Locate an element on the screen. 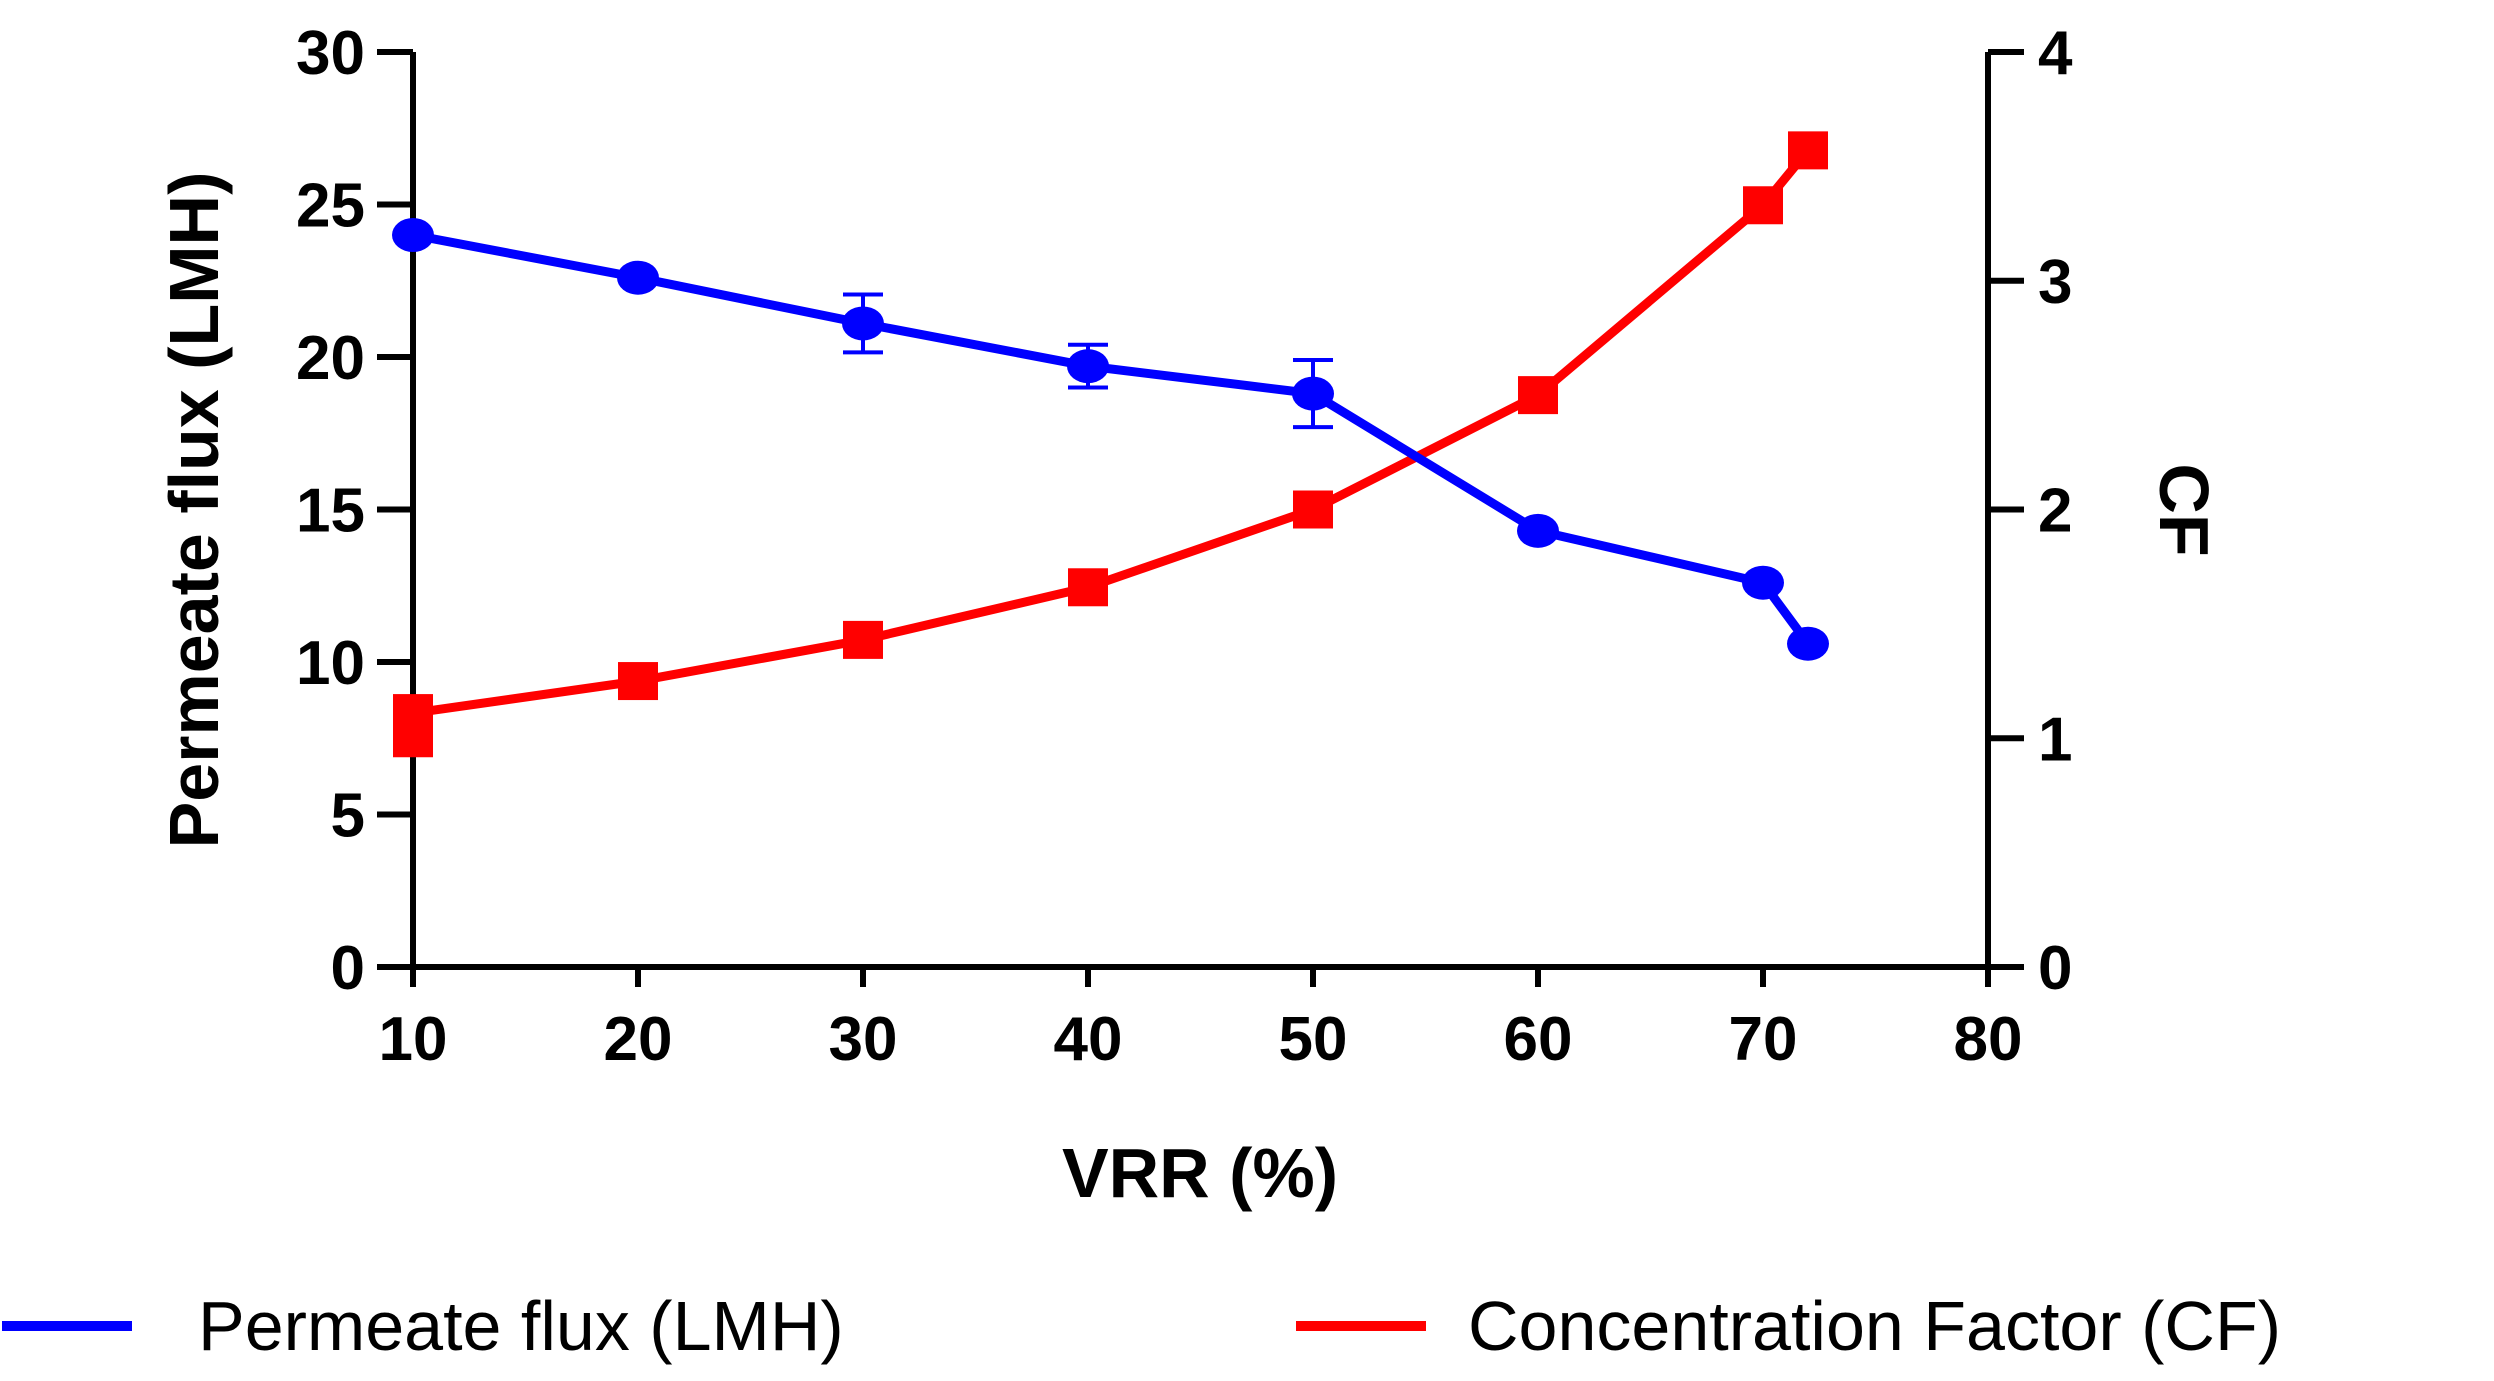 The width and height of the screenshot is (2494, 1381). y-tick-label: 20 is located at coordinates (330, 358).